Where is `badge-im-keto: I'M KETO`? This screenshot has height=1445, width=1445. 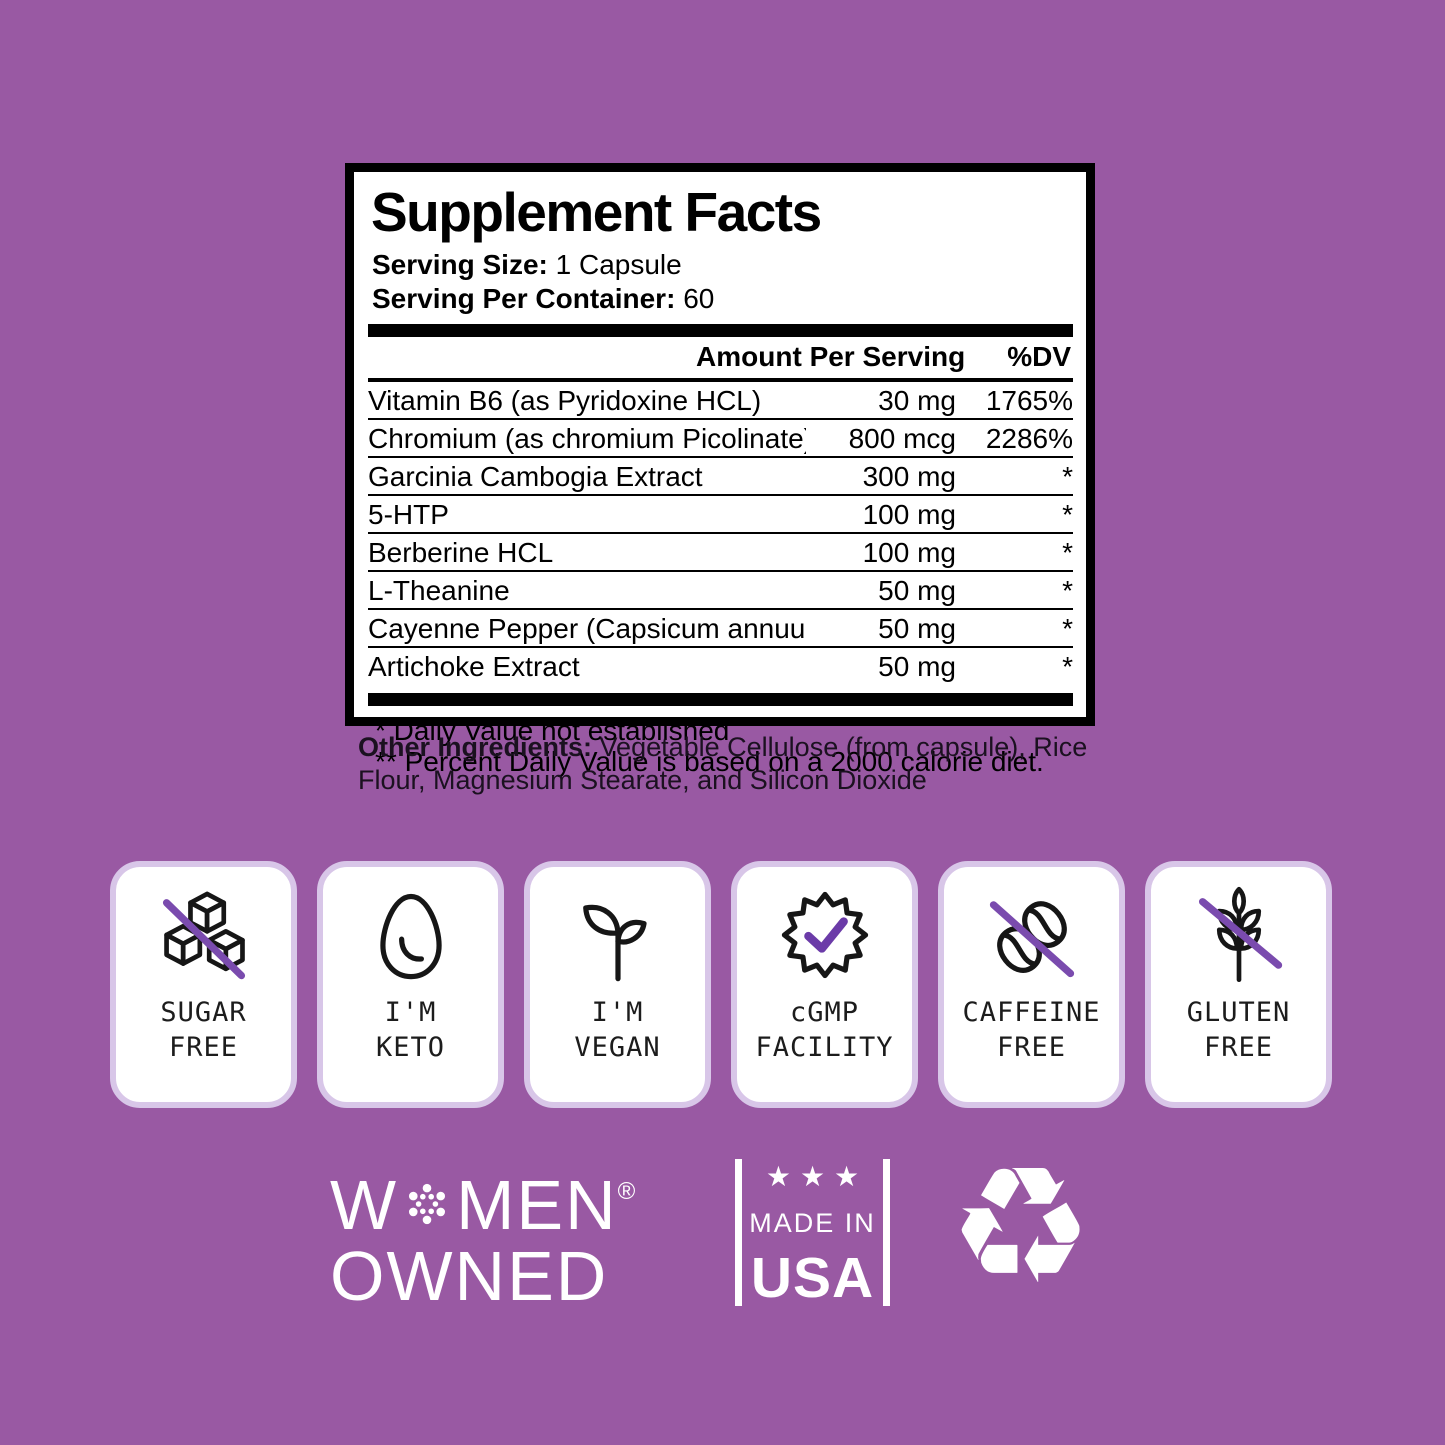 badge-im-keto: I'M KETO is located at coordinates (410, 984).